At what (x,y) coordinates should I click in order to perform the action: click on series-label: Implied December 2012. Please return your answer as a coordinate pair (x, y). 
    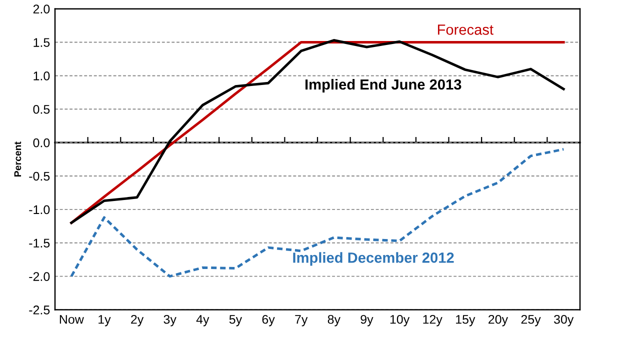
    Looking at the image, I should click on (373, 259).